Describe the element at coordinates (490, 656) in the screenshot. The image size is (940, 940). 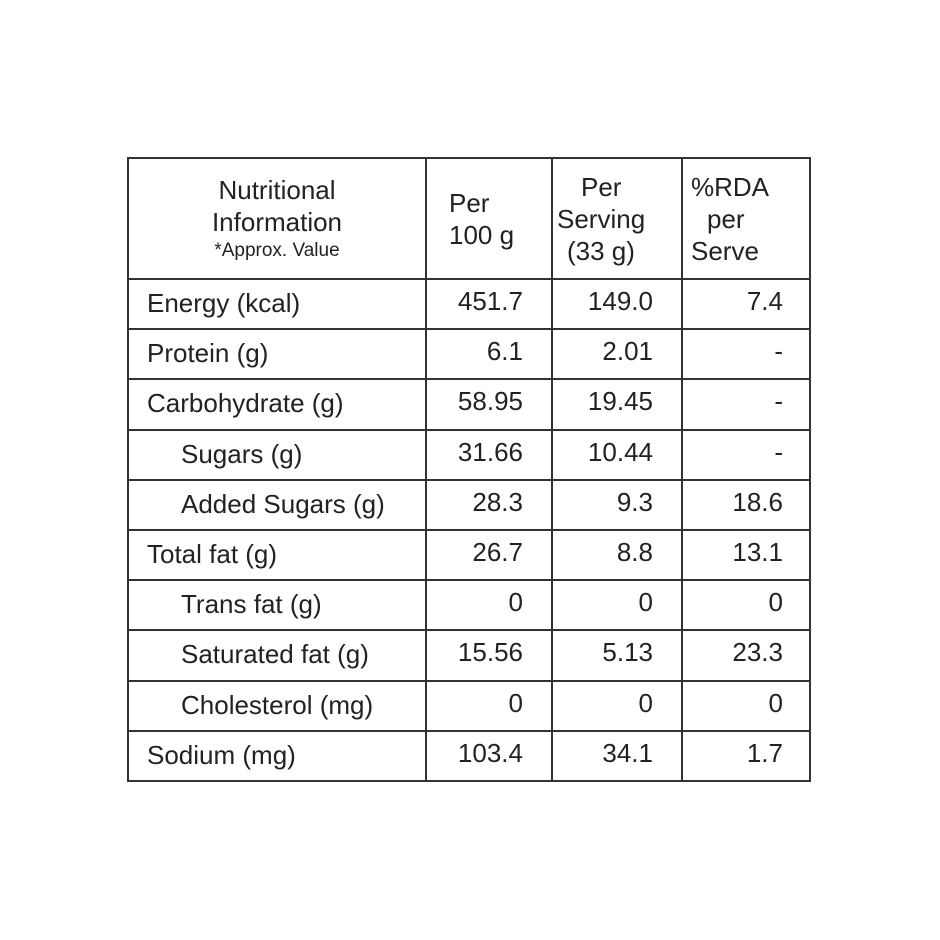
I see `value-cell: 15.56` at that location.